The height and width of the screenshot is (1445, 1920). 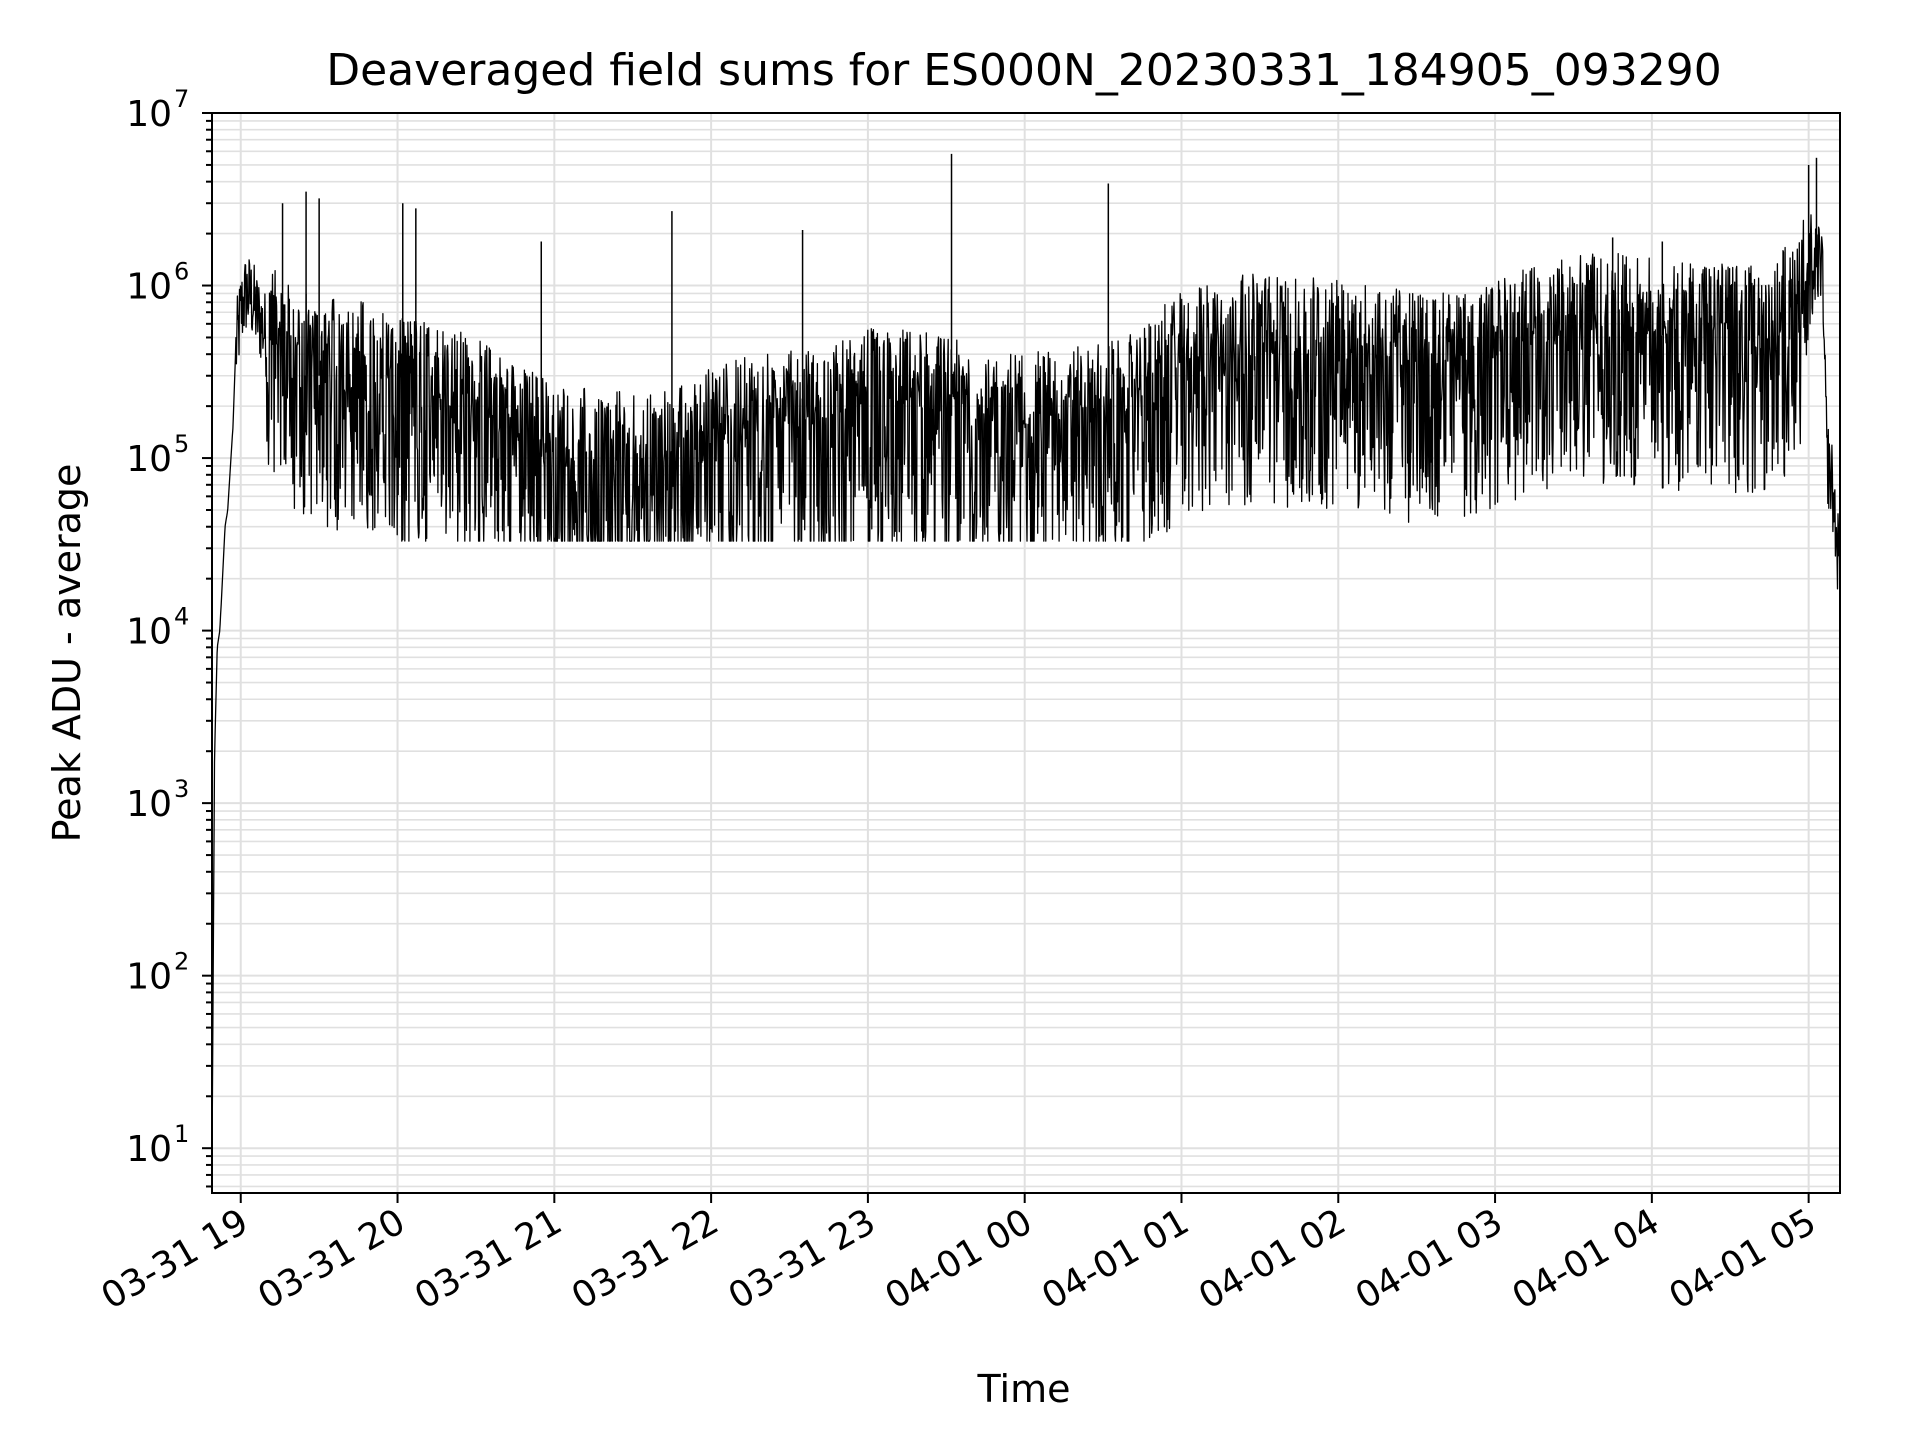 What do you see at coordinates (181, 1134) in the screenshot?
I see `y-tick-exponent: 1` at bounding box center [181, 1134].